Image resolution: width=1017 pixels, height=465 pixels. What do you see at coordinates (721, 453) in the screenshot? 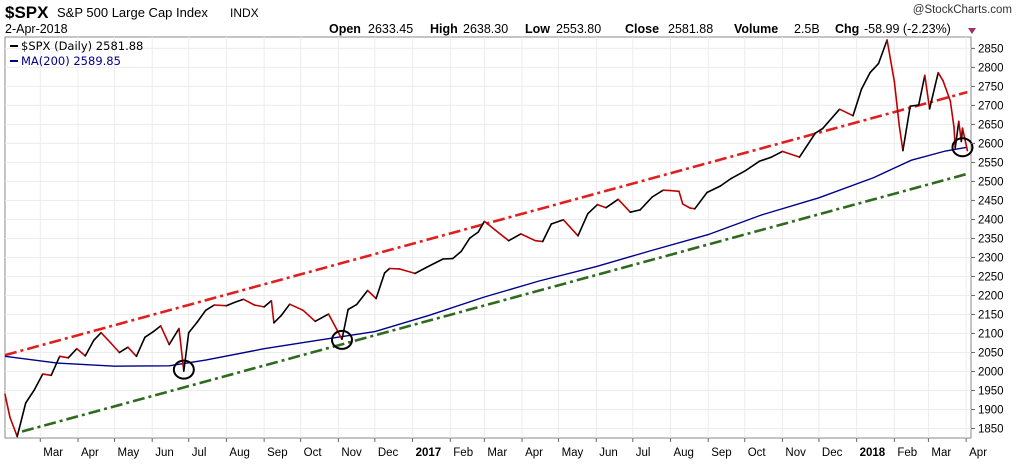
I see `x-tick-label: Sep` at bounding box center [721, 453].